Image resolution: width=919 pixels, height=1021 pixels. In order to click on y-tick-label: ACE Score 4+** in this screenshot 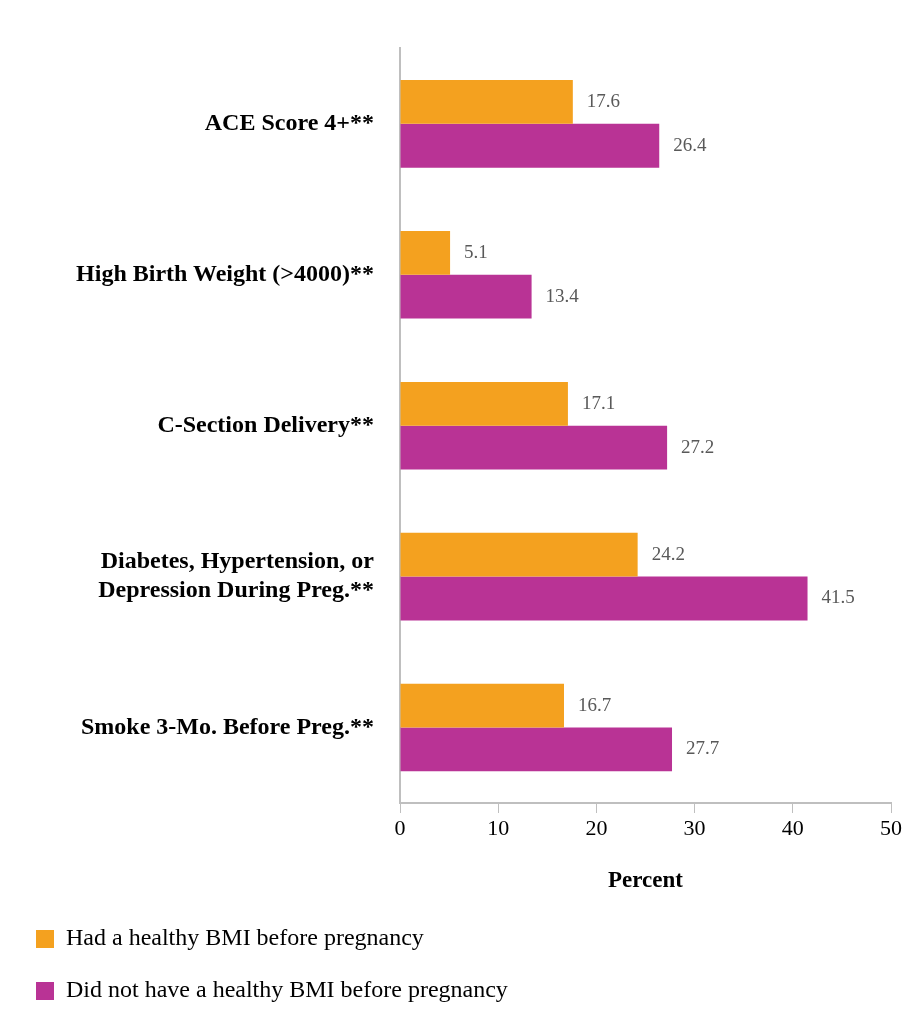, I will do `click(289, 122)`.